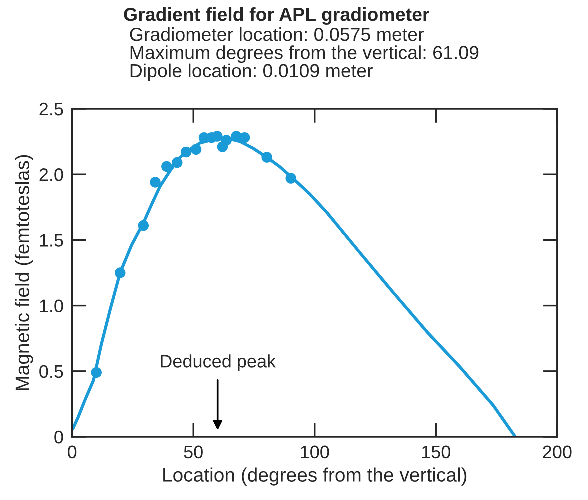  I want to click on x-axis-title: Location (degrees from the vertical), so click(315, 477).